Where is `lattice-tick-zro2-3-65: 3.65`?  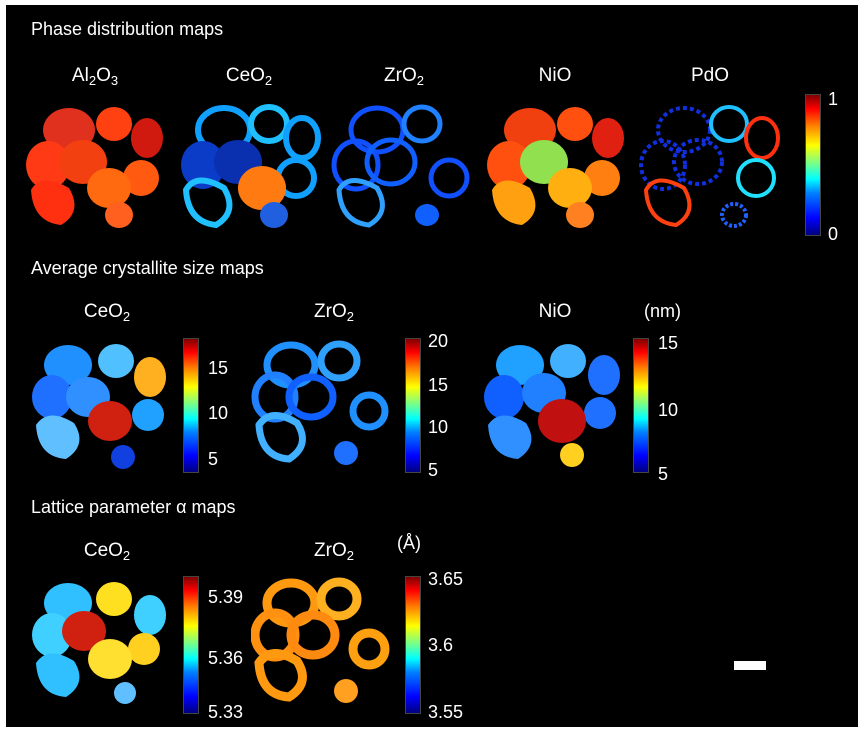 lattice-tick-zro2-3-65: 3.65 is located at coordinates (446, 579).